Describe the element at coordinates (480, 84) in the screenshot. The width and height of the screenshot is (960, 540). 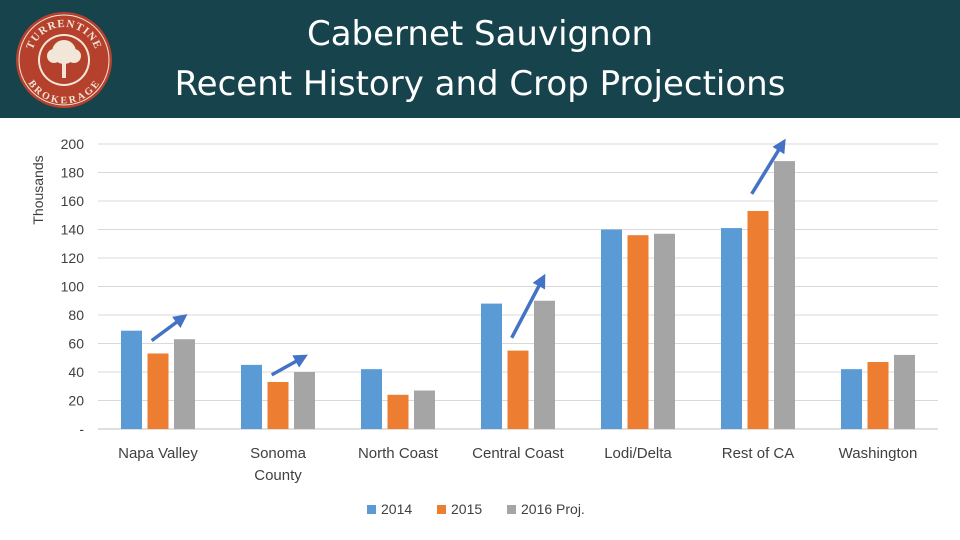
I see `slide-title-line-2: Recent History and Crop Projections` at that location.